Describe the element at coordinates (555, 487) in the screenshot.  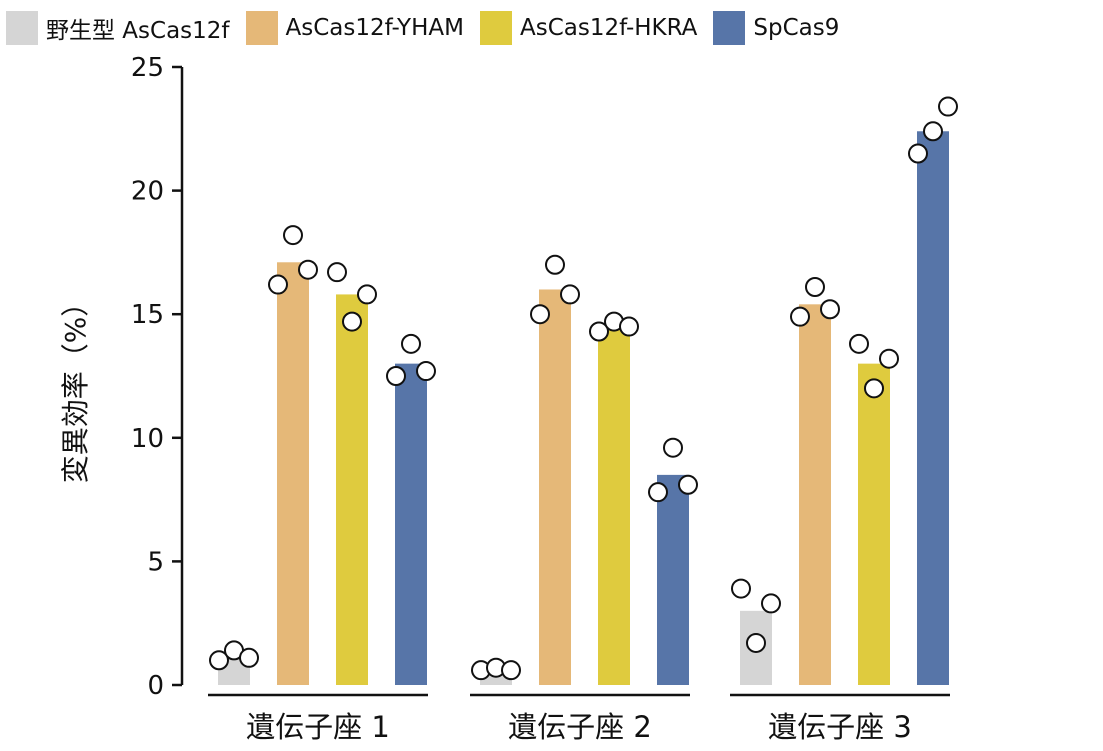
I see `bar-g1-s1` at that location.